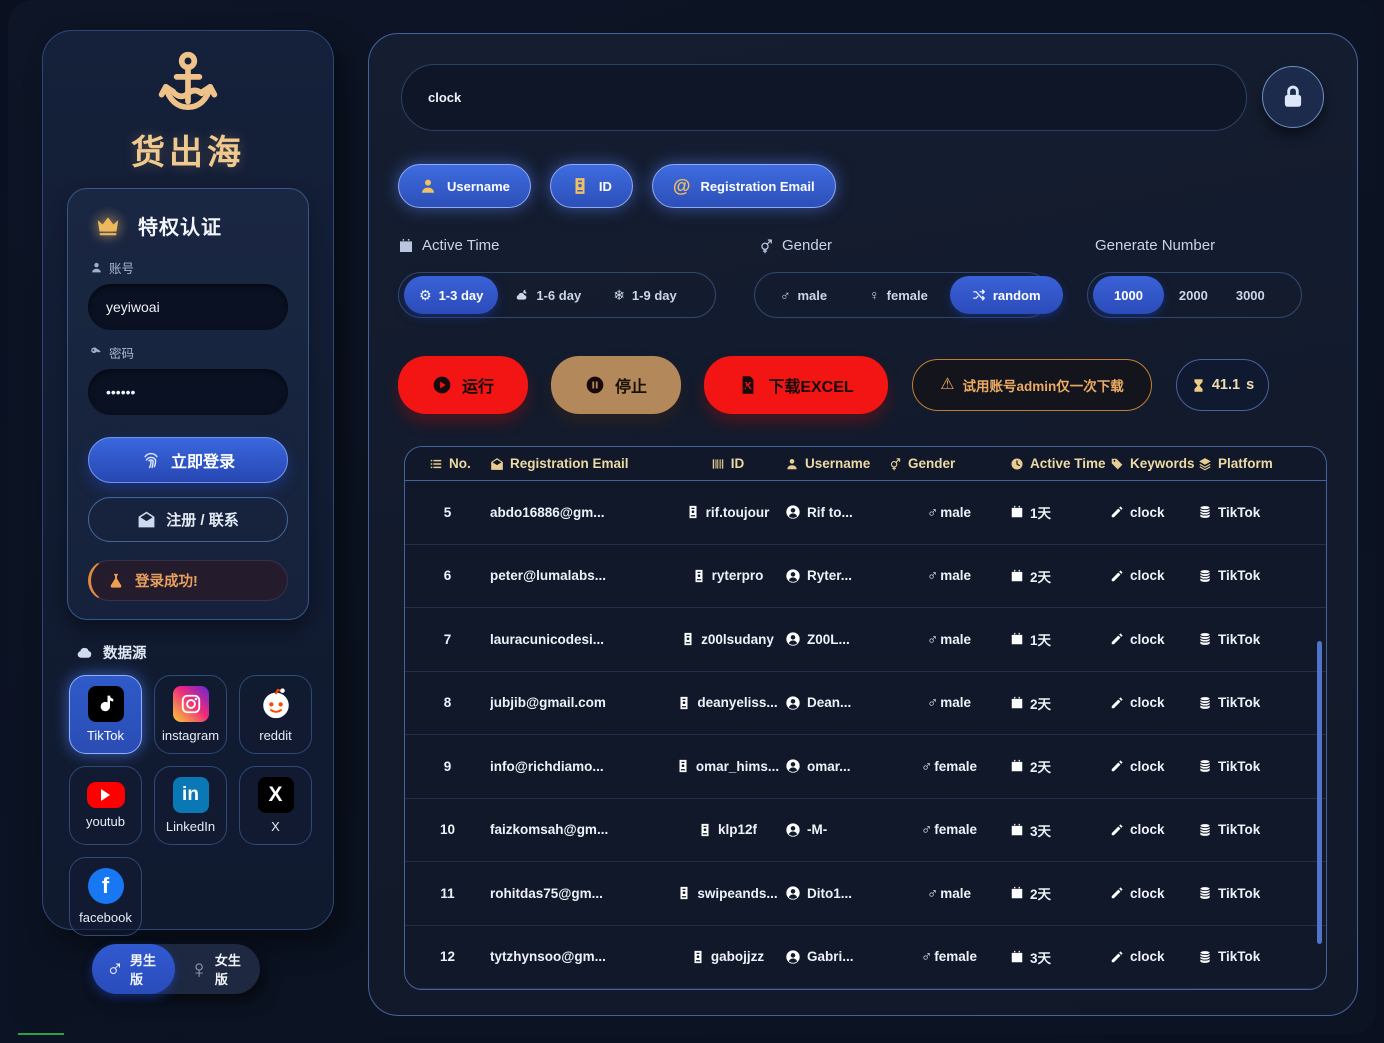  I want to click on download-excel-button: 下载EXCEL, so click(796, 385).